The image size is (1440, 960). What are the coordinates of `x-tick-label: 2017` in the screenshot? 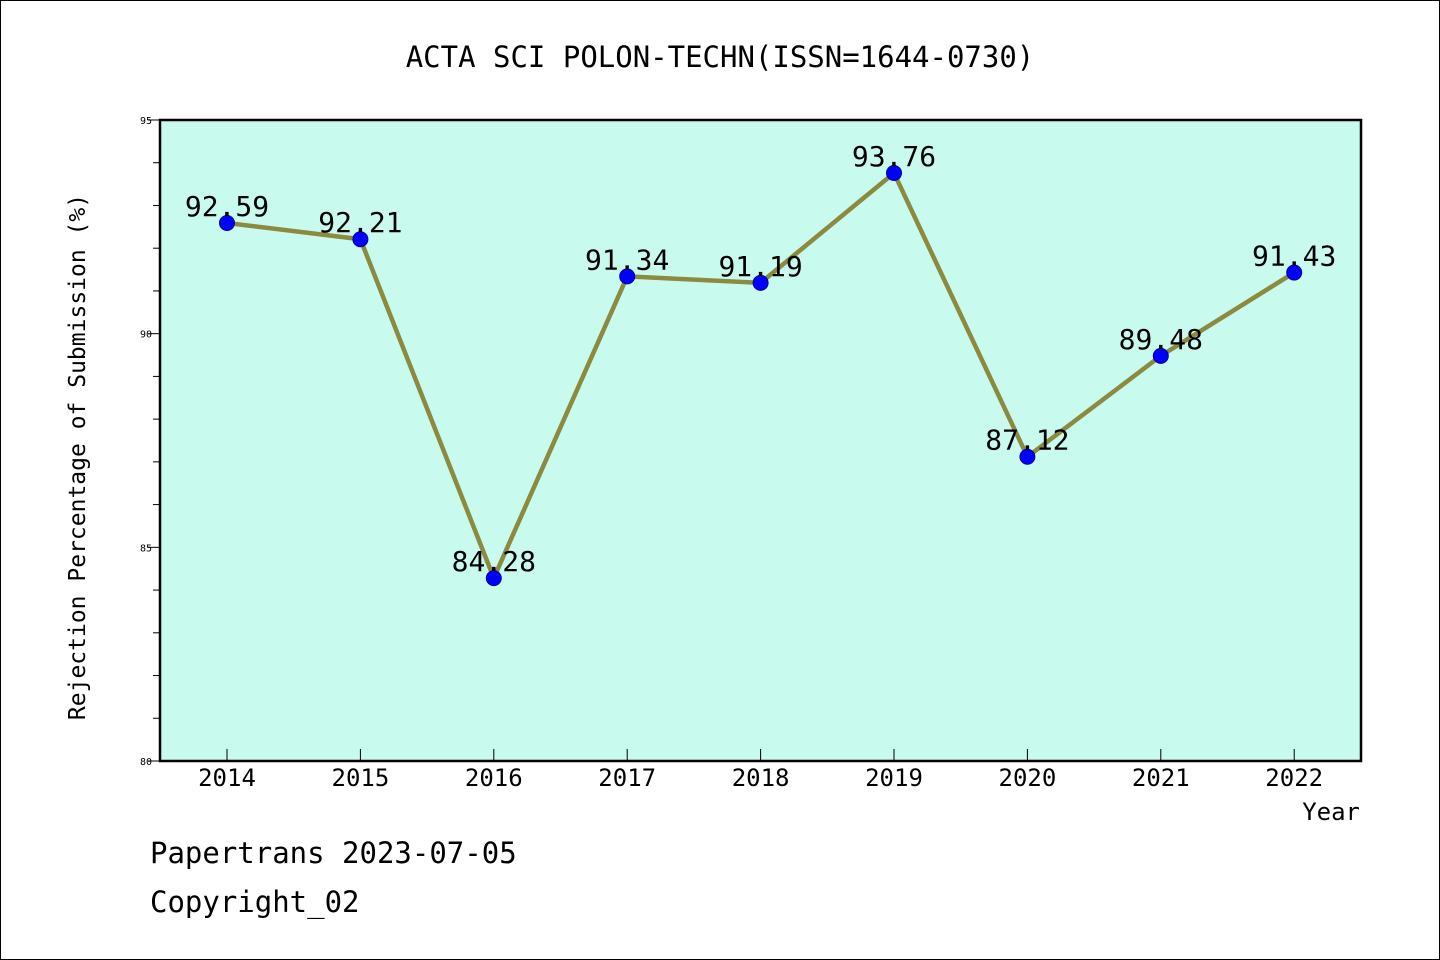 It's located at (627, 778).